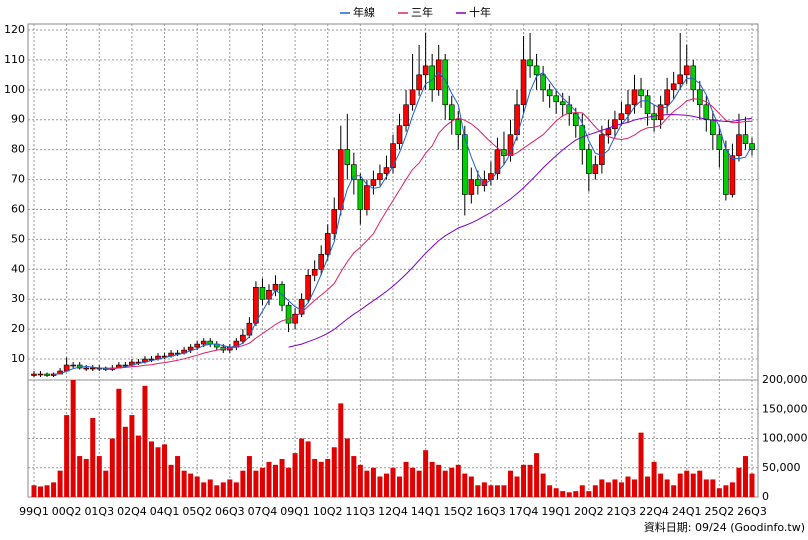 This screenshot has width=808, height=540. Describe the element at coordinates (781, 467) in the screenshot. I see `y2-tick-label: 50,000` at that location.